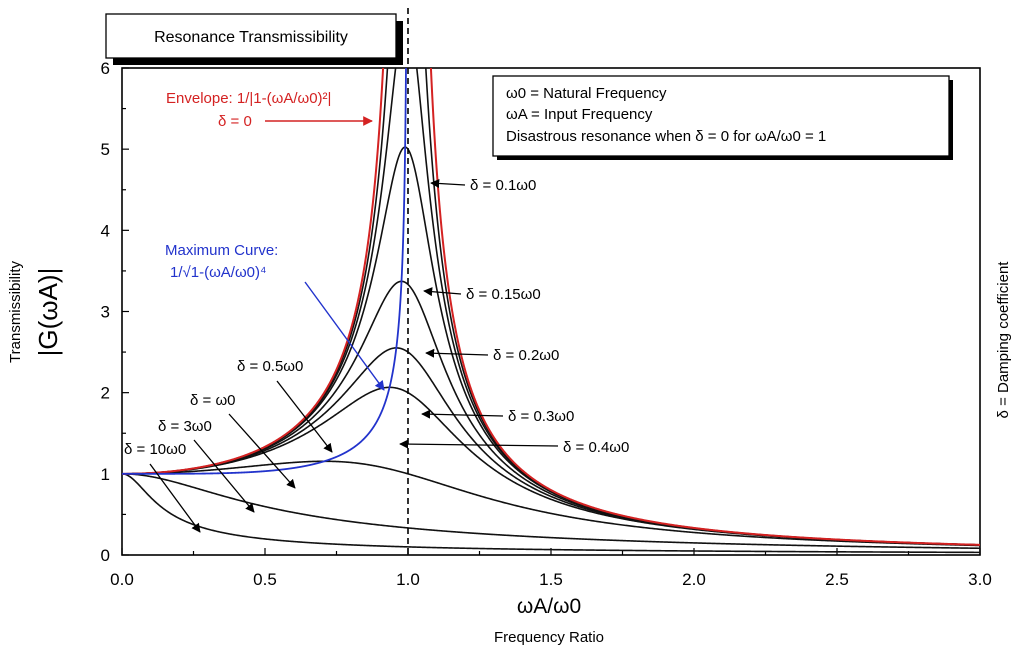  What do you see at coordinates (105, 68) in the screenshot?
I see `y-tick-label: 6` at bounding box center [105, 68].